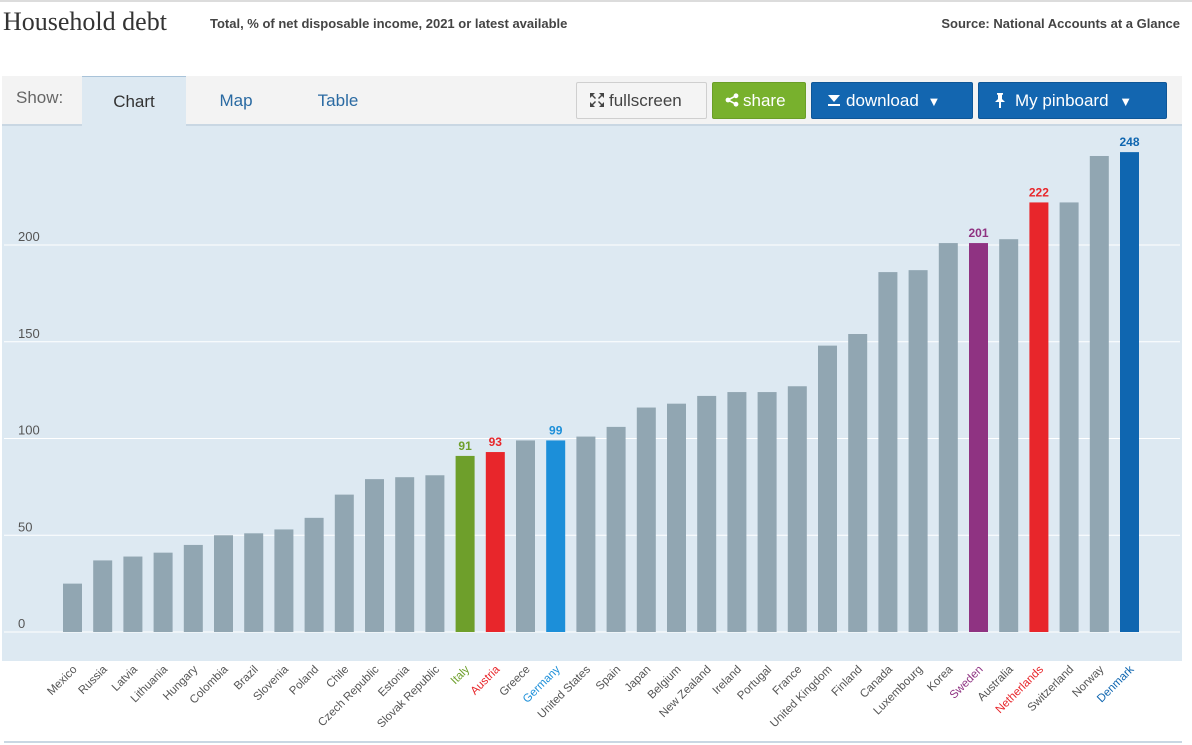 Image resolution: width=1192 pixels, height=745 pixels. What do you see at coordinates (727, 680) in the screenshot?
I see `x-tick-label-ireland: Ireland` at bounding box center [727, 680].